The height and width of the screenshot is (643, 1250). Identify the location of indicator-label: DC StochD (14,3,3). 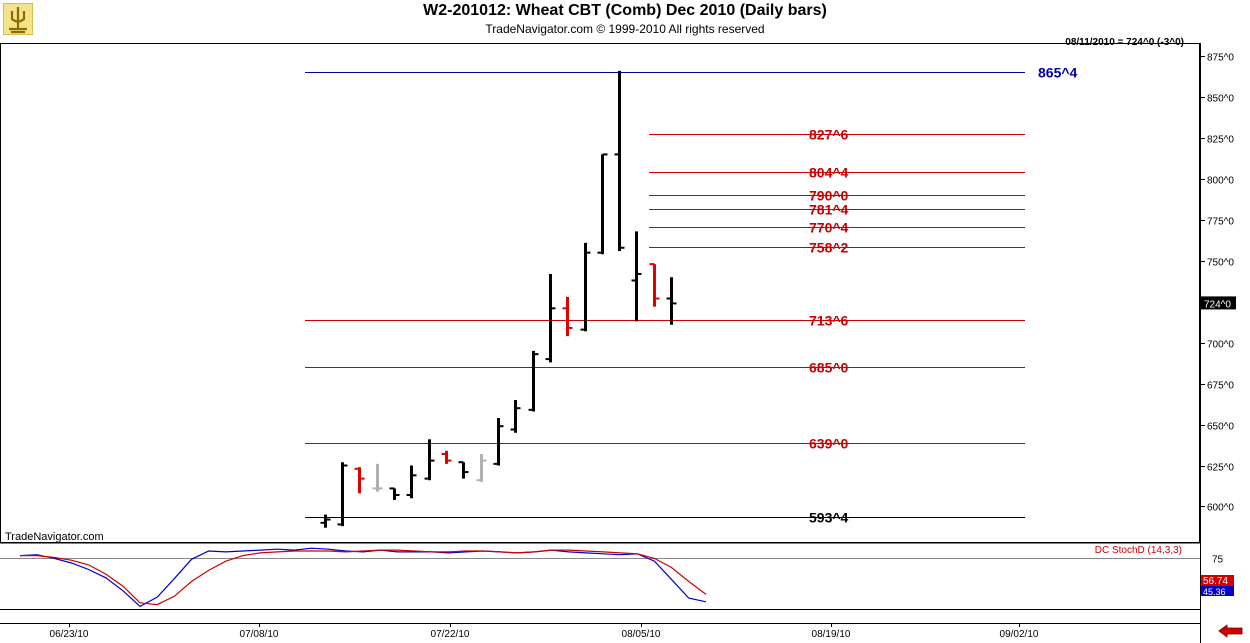
(1138, 550).